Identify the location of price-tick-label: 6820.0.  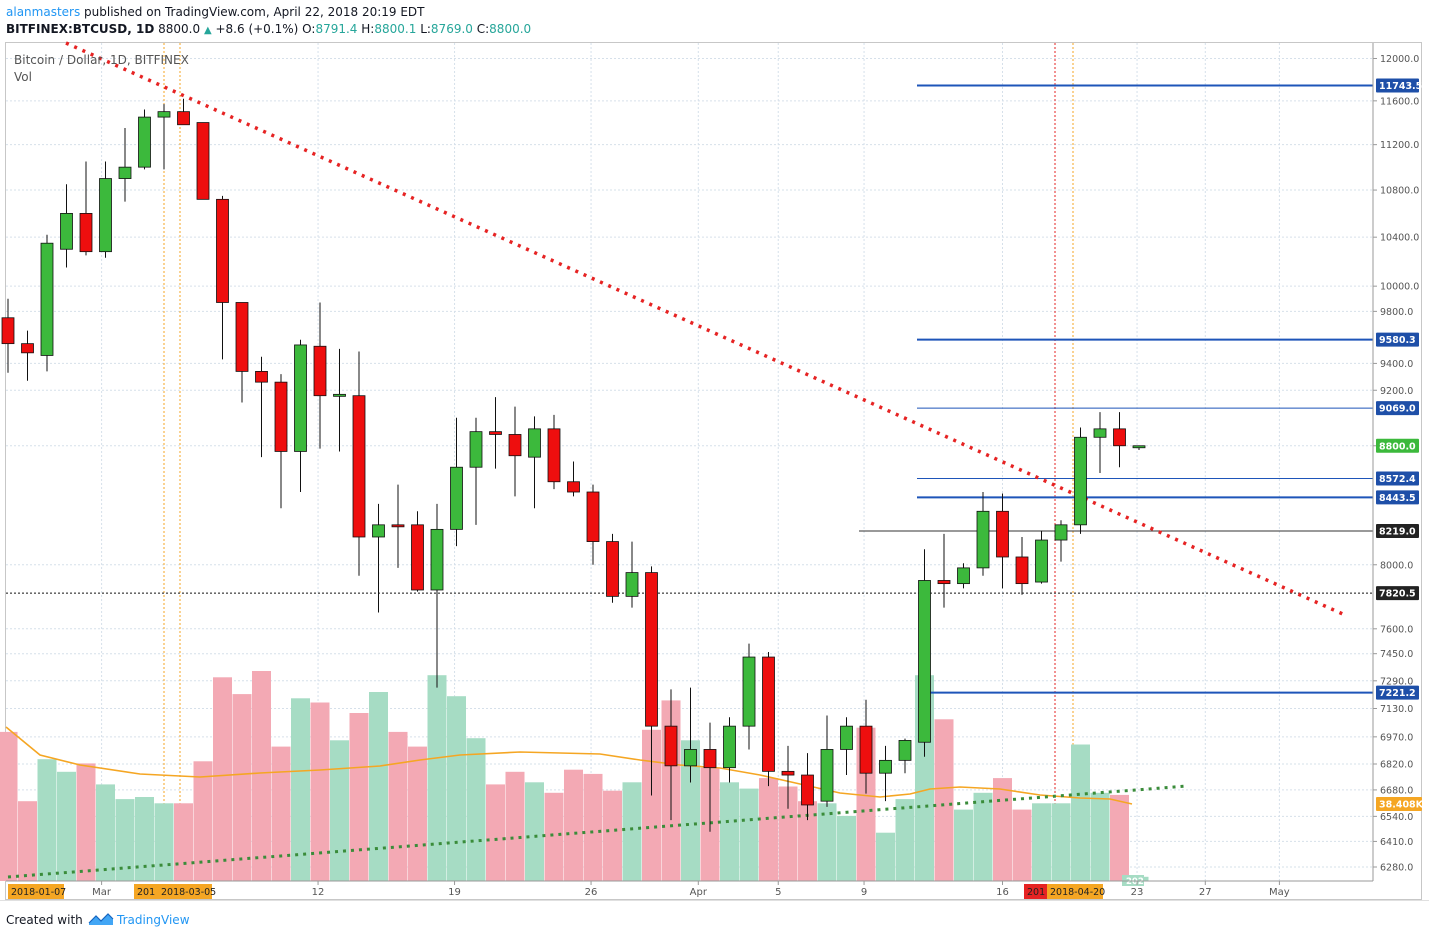
(1396, 765).